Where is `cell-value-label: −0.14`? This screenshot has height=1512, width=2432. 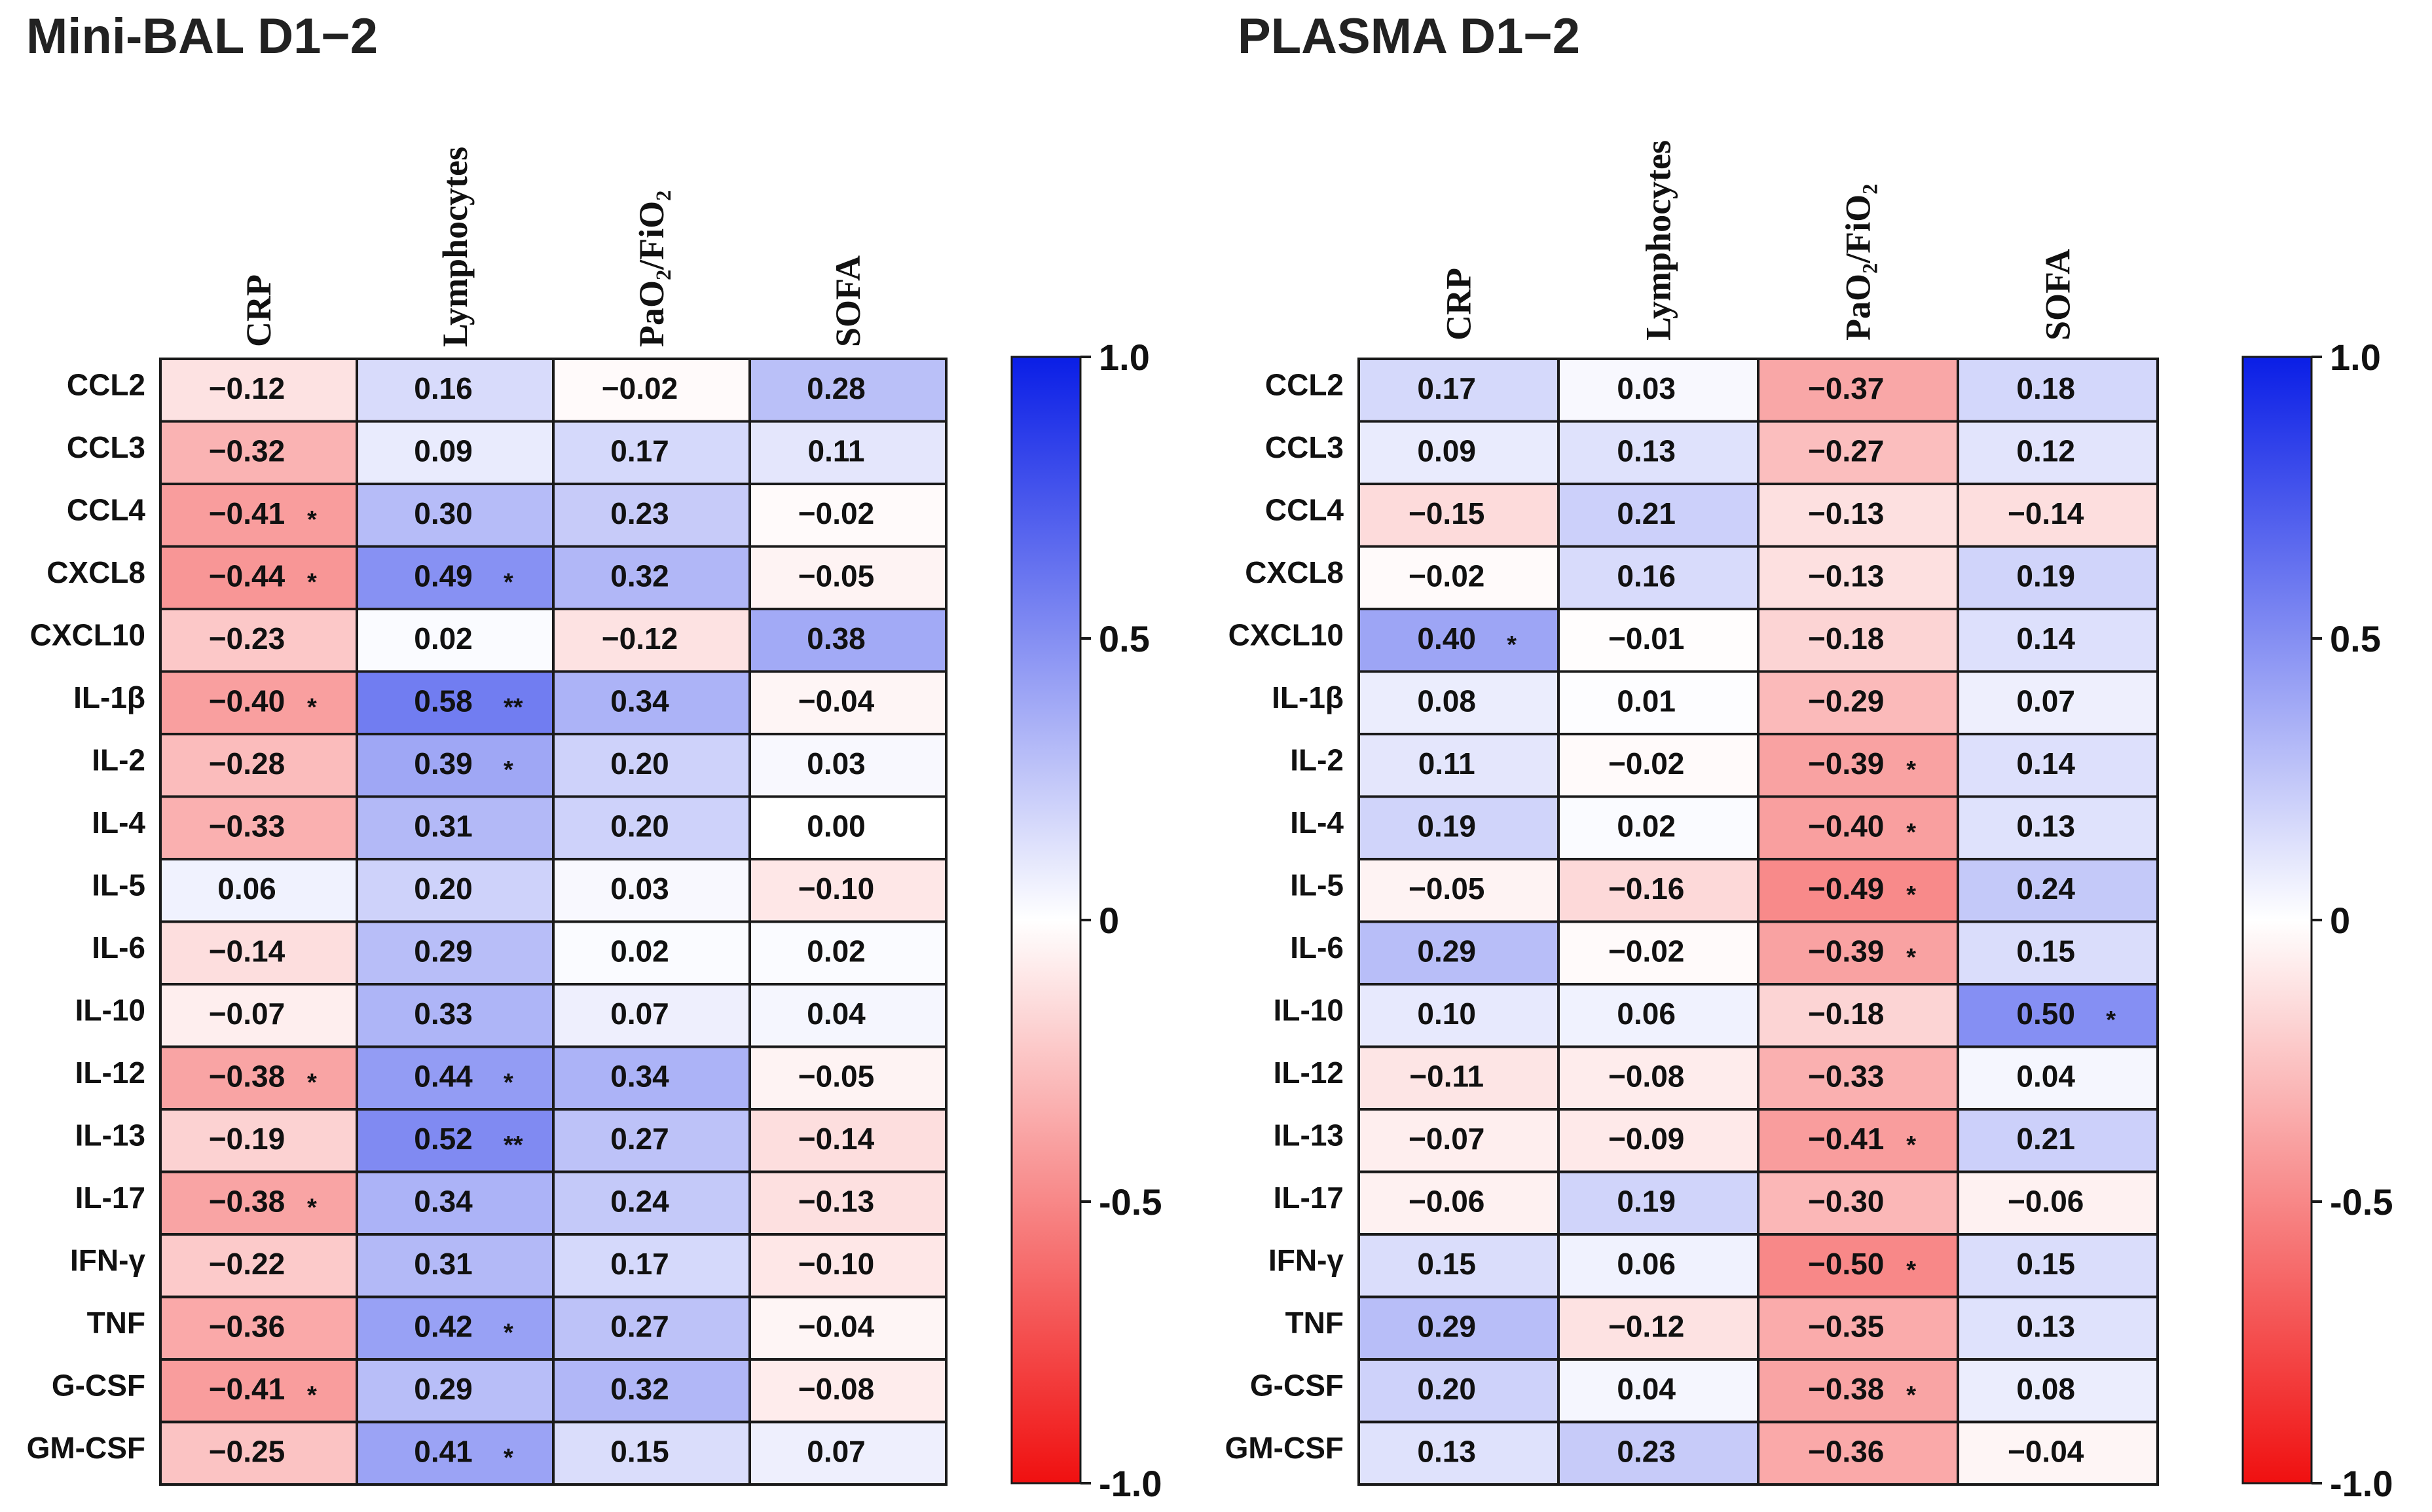 cell-value-label: −0.14 is located at coordinates (2046, 513).